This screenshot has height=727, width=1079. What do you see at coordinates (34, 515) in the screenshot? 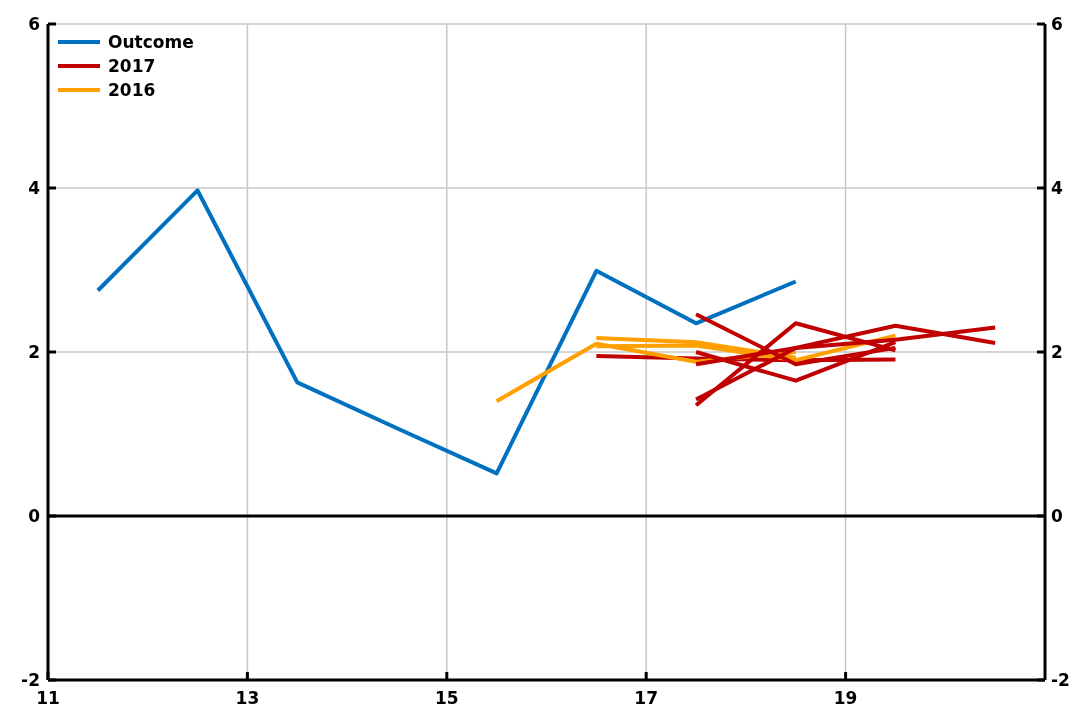
I see `y-tick-label: 0` at bounding box center [34, 515].